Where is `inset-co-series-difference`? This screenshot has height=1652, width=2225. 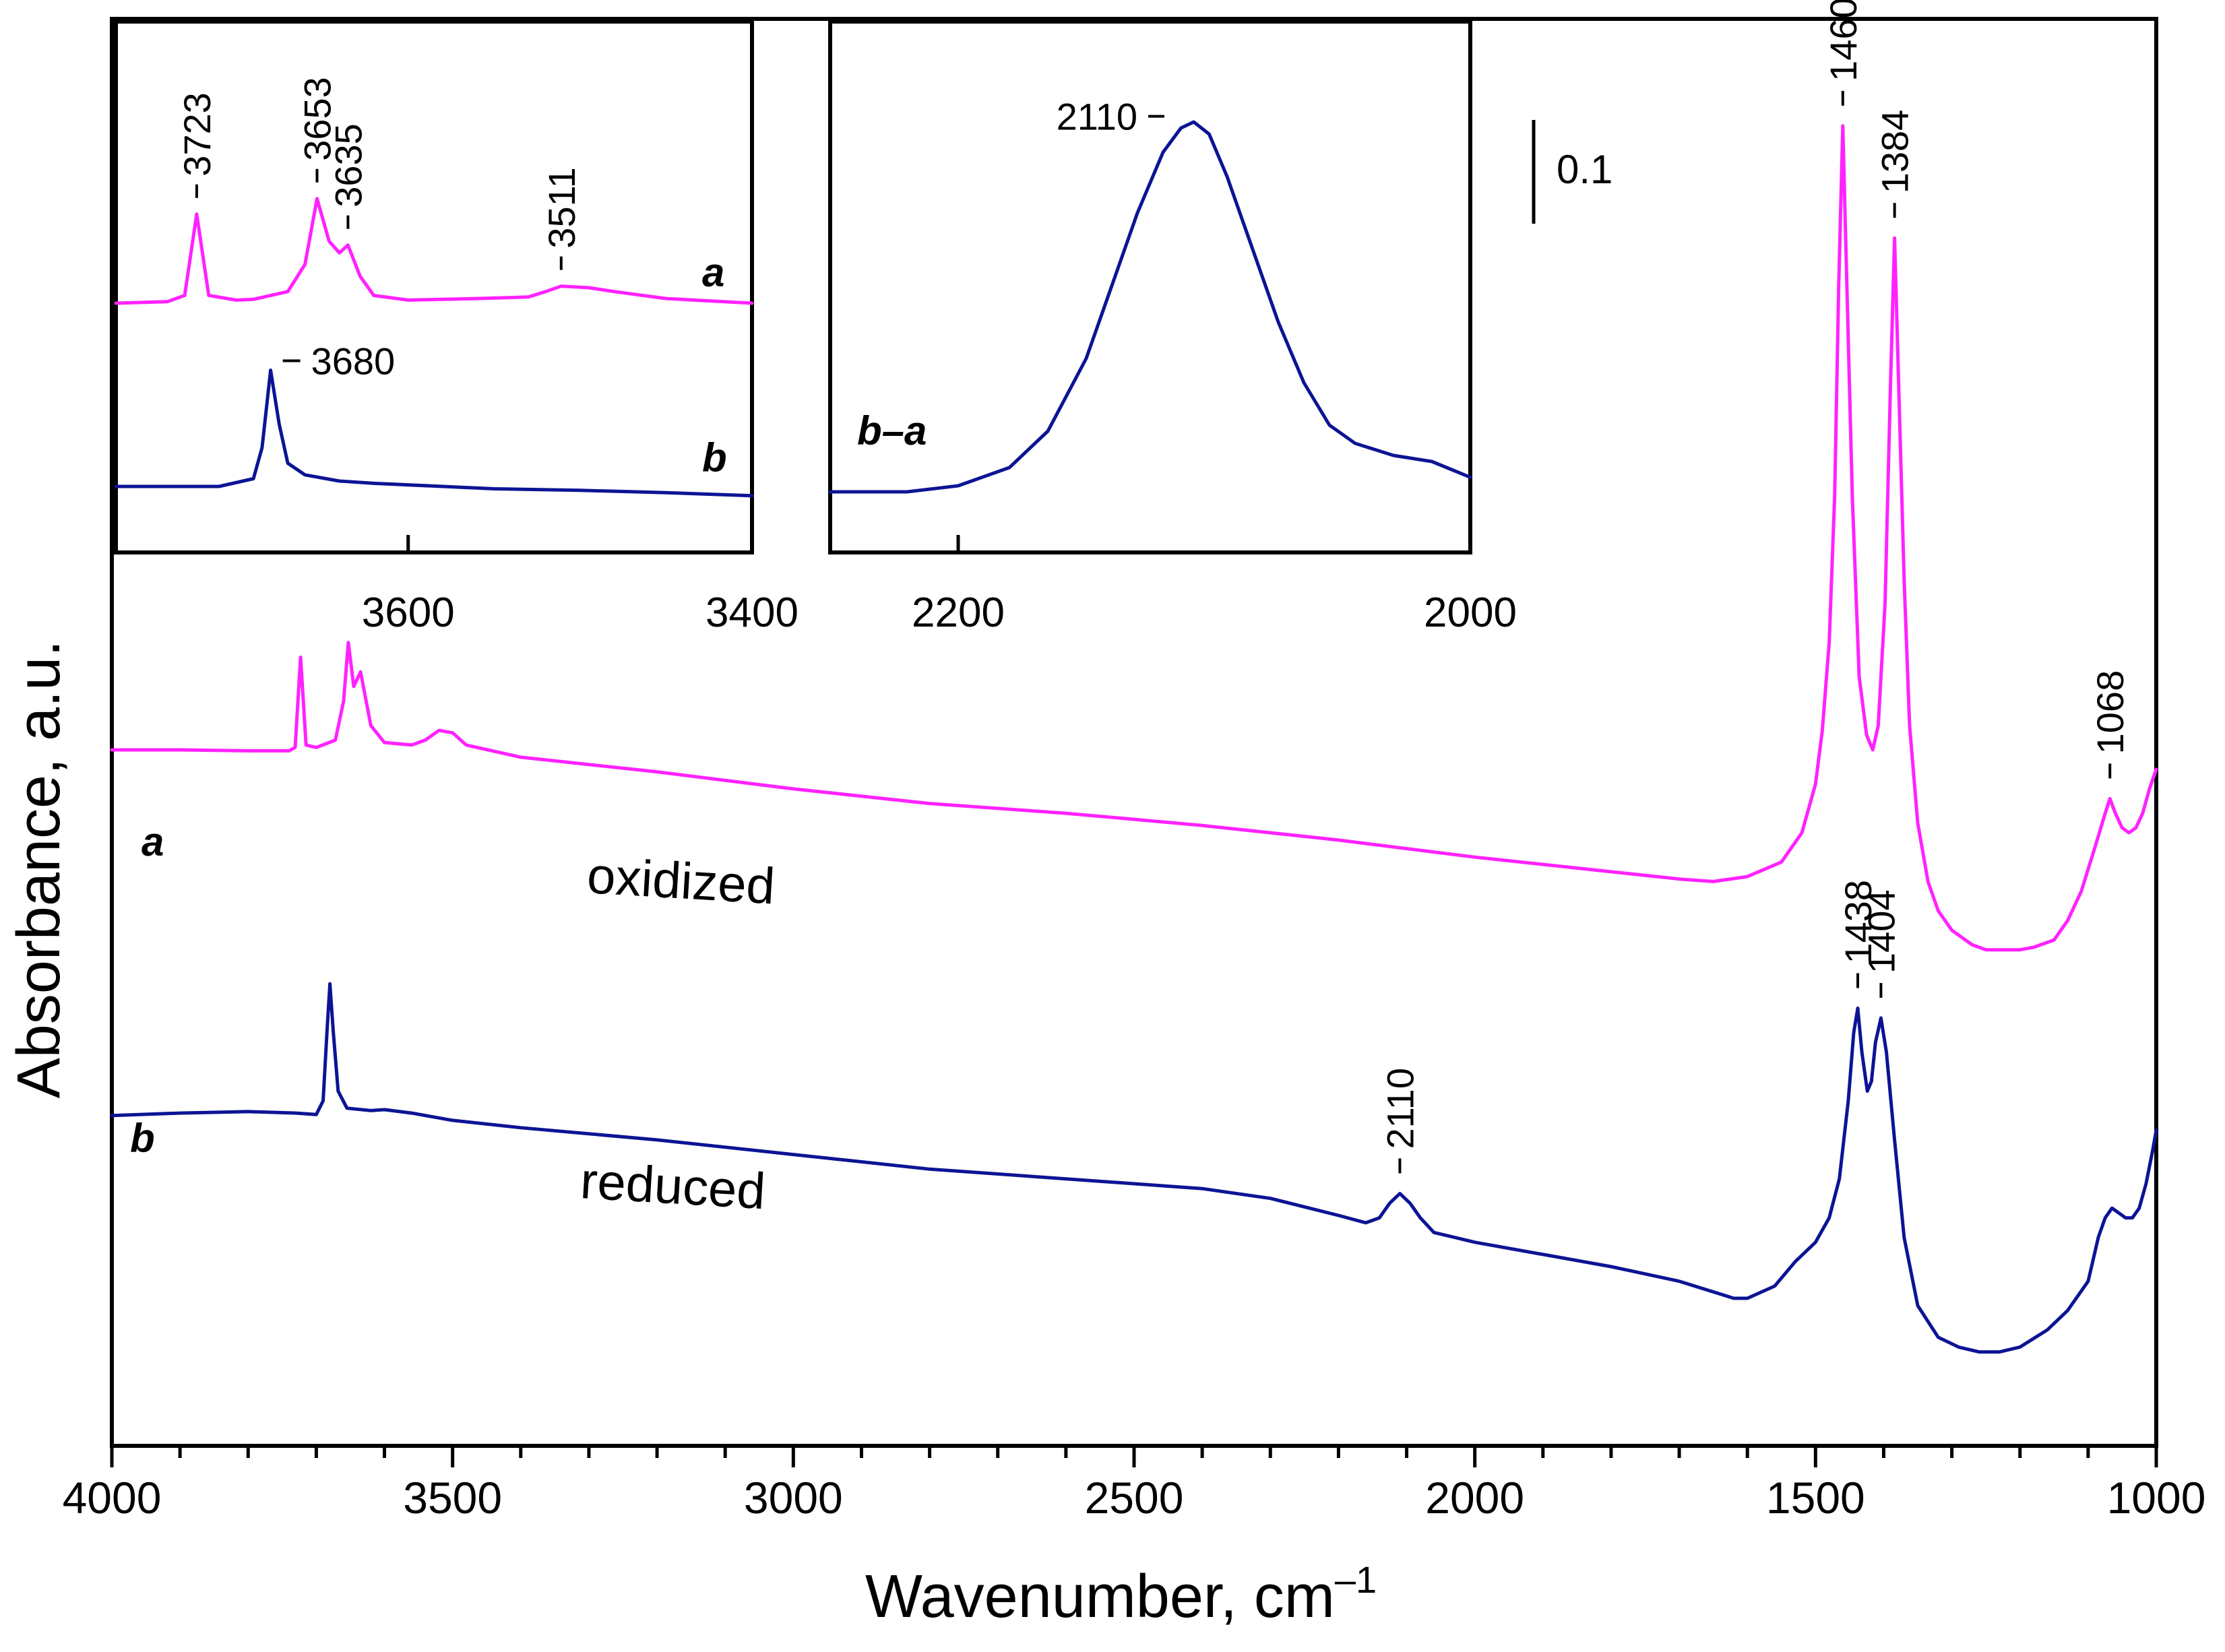
inset-co-series-difference is located at coordinates (1150, 307).